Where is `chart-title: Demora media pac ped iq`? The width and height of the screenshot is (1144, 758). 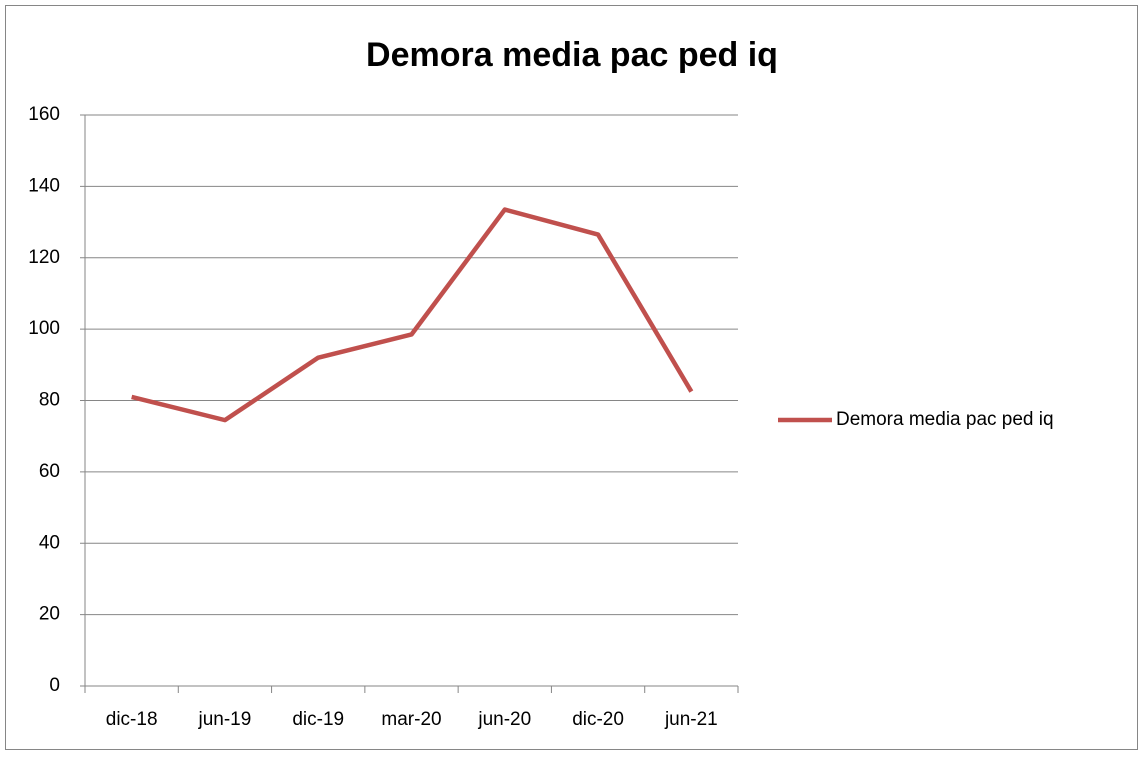
chart-title: Demora media pac ped iq is located at coordinates (572, 55).